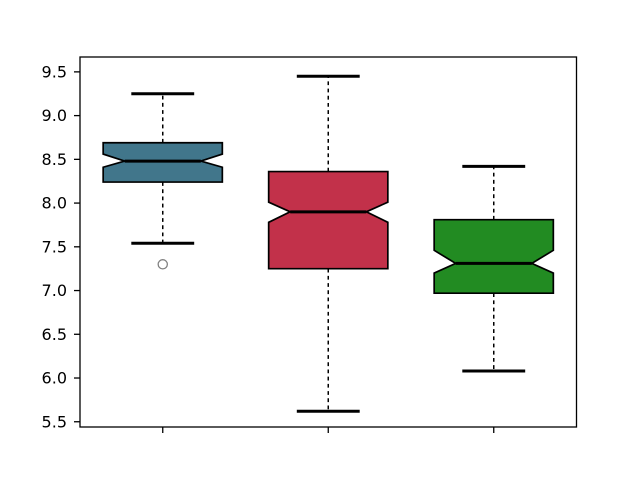 This screenshot has width=640, height=480. What do you see at coordinates (54, 115) in the screenshot?
I see `y-tick-label: 9.0` at bounding box center [54, 115].